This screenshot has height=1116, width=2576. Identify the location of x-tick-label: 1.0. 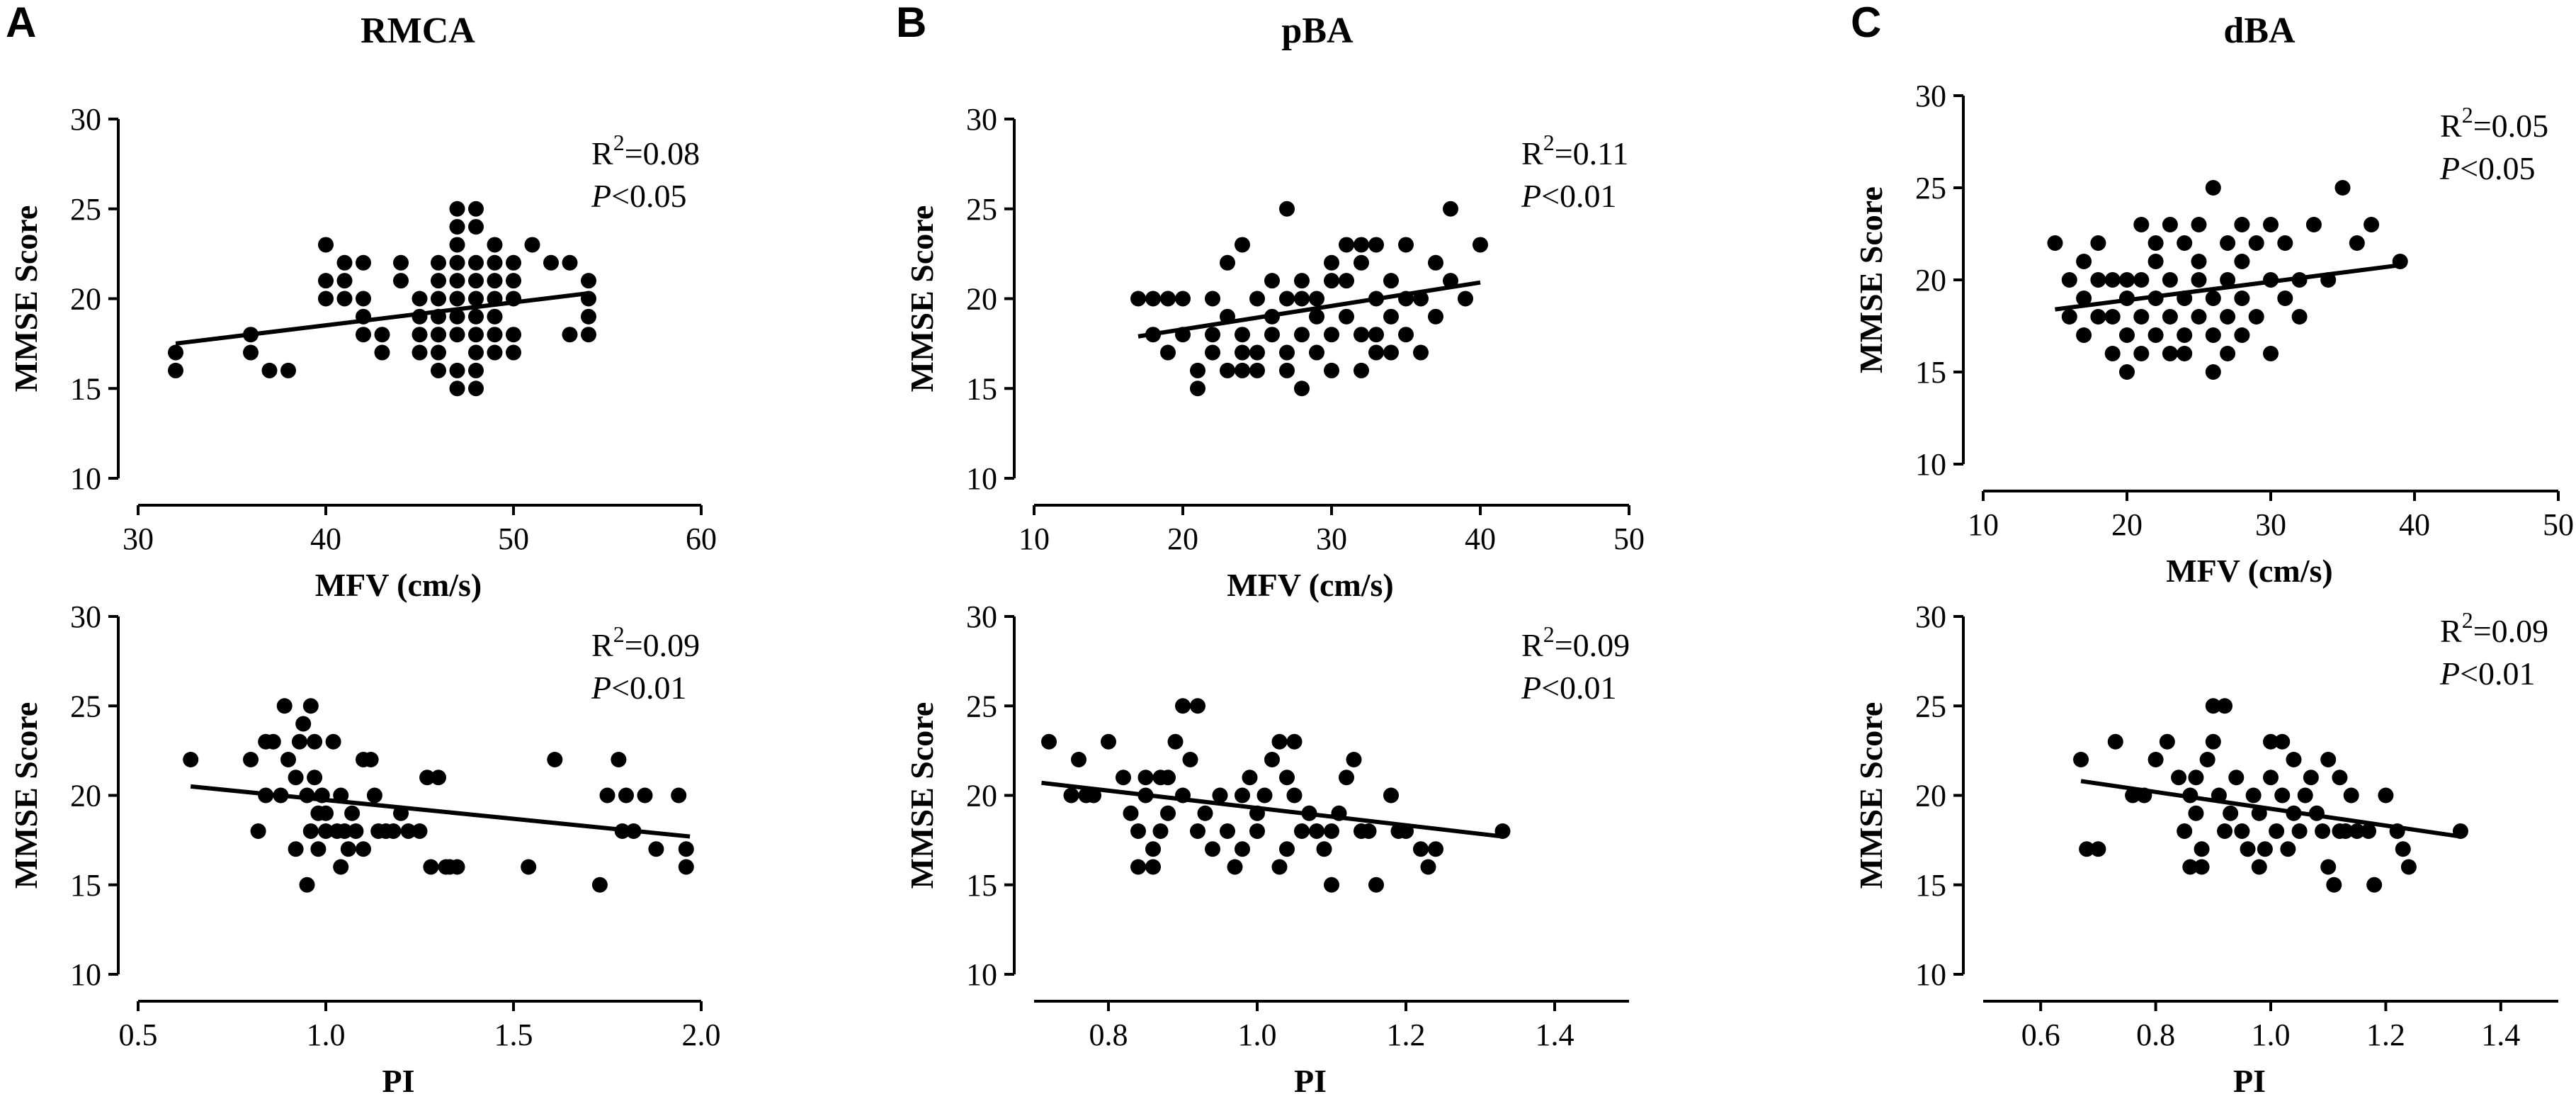
(2271, 1035).